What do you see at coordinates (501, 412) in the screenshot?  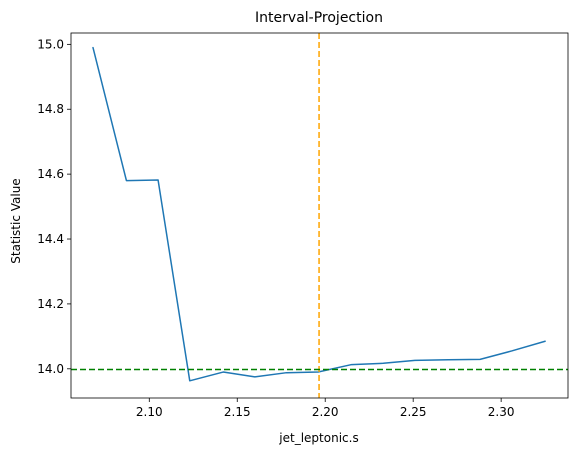 I see `x-tick-label: 2.30` at bounding box center [501, 412].